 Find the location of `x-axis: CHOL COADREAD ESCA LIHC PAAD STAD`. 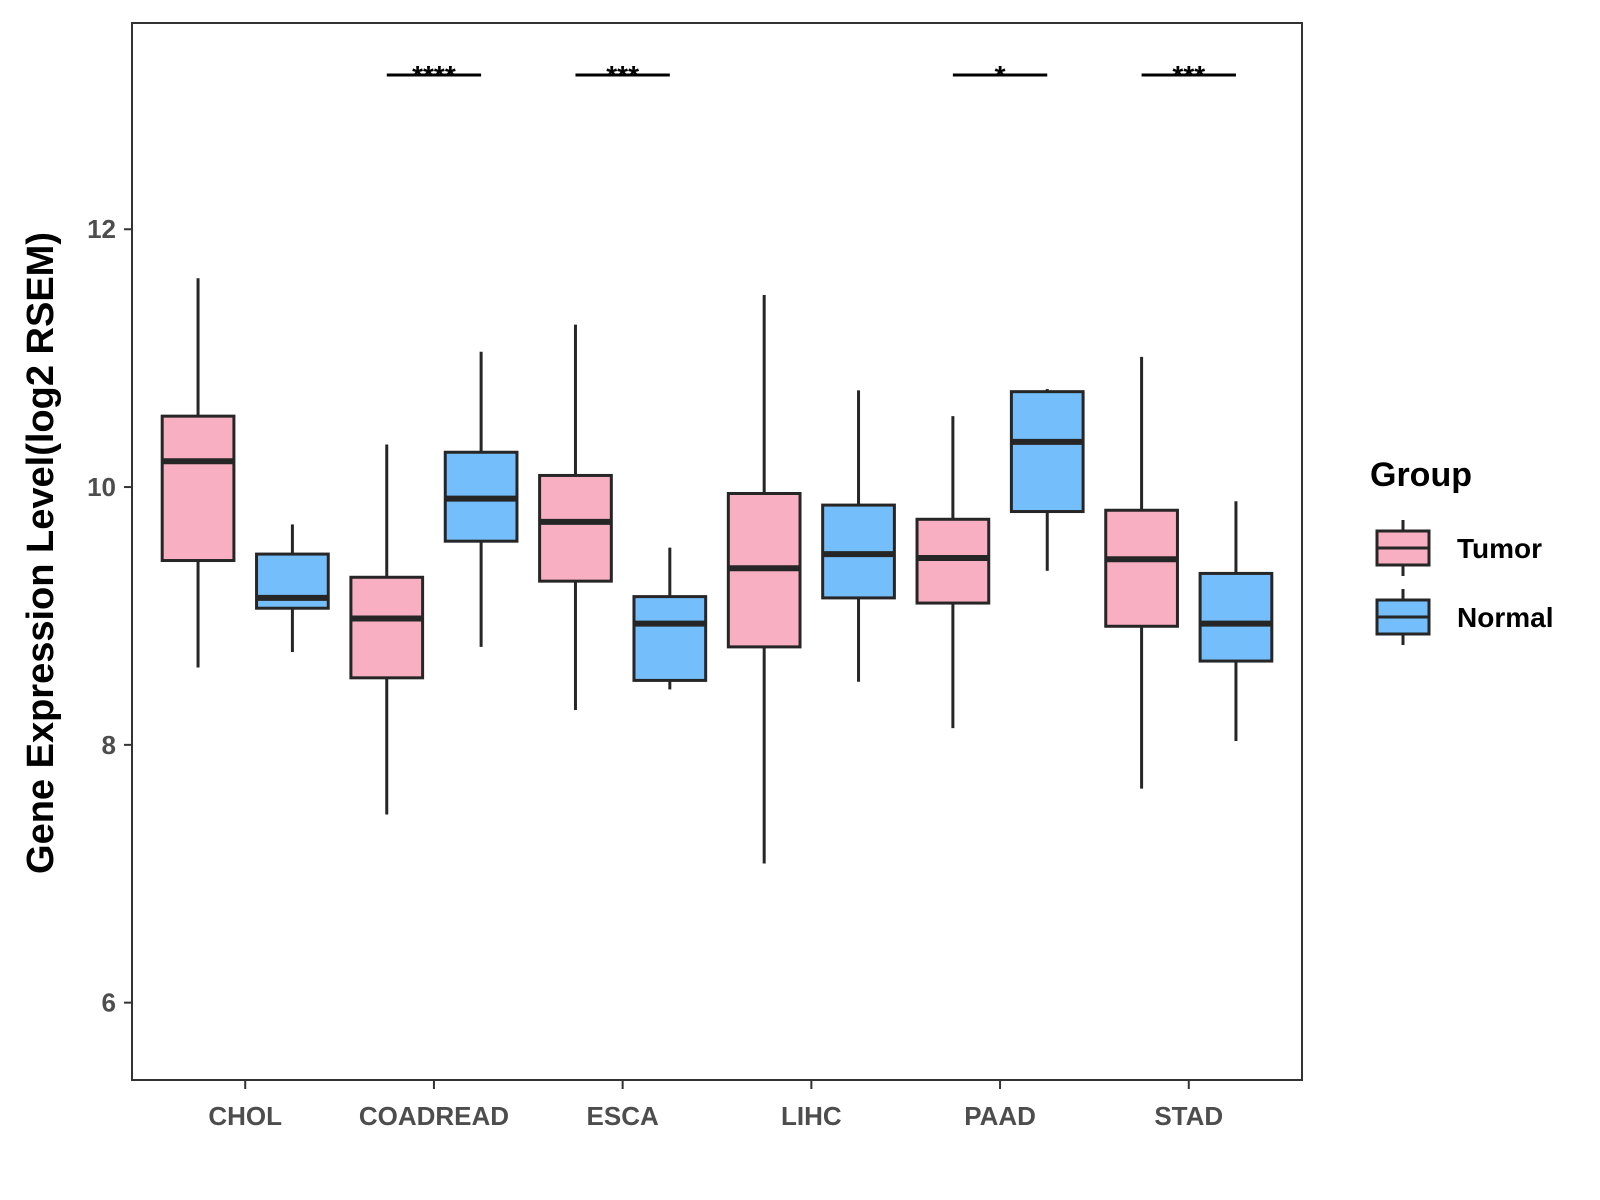

x-axis: CHOL COADREAD ESCA LIHC PAAD STAD is located at coordinates (715, 1105).